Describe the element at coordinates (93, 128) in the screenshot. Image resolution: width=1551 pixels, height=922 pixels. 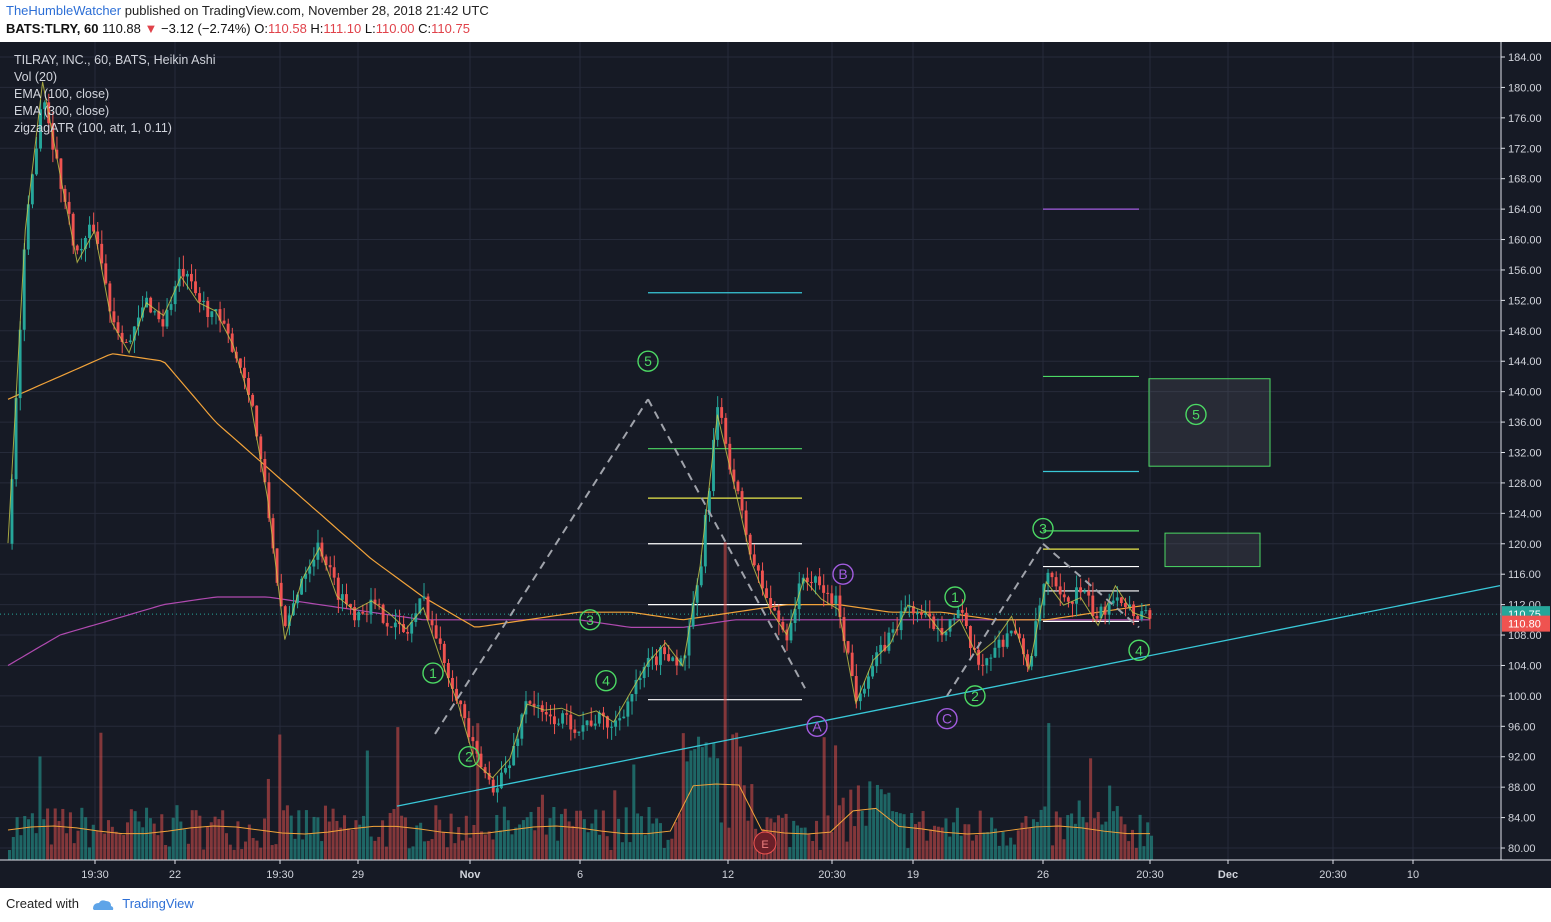
I see `legend-zigzag: zigzagATR (100, atr, 1, 0.11)` at that location.